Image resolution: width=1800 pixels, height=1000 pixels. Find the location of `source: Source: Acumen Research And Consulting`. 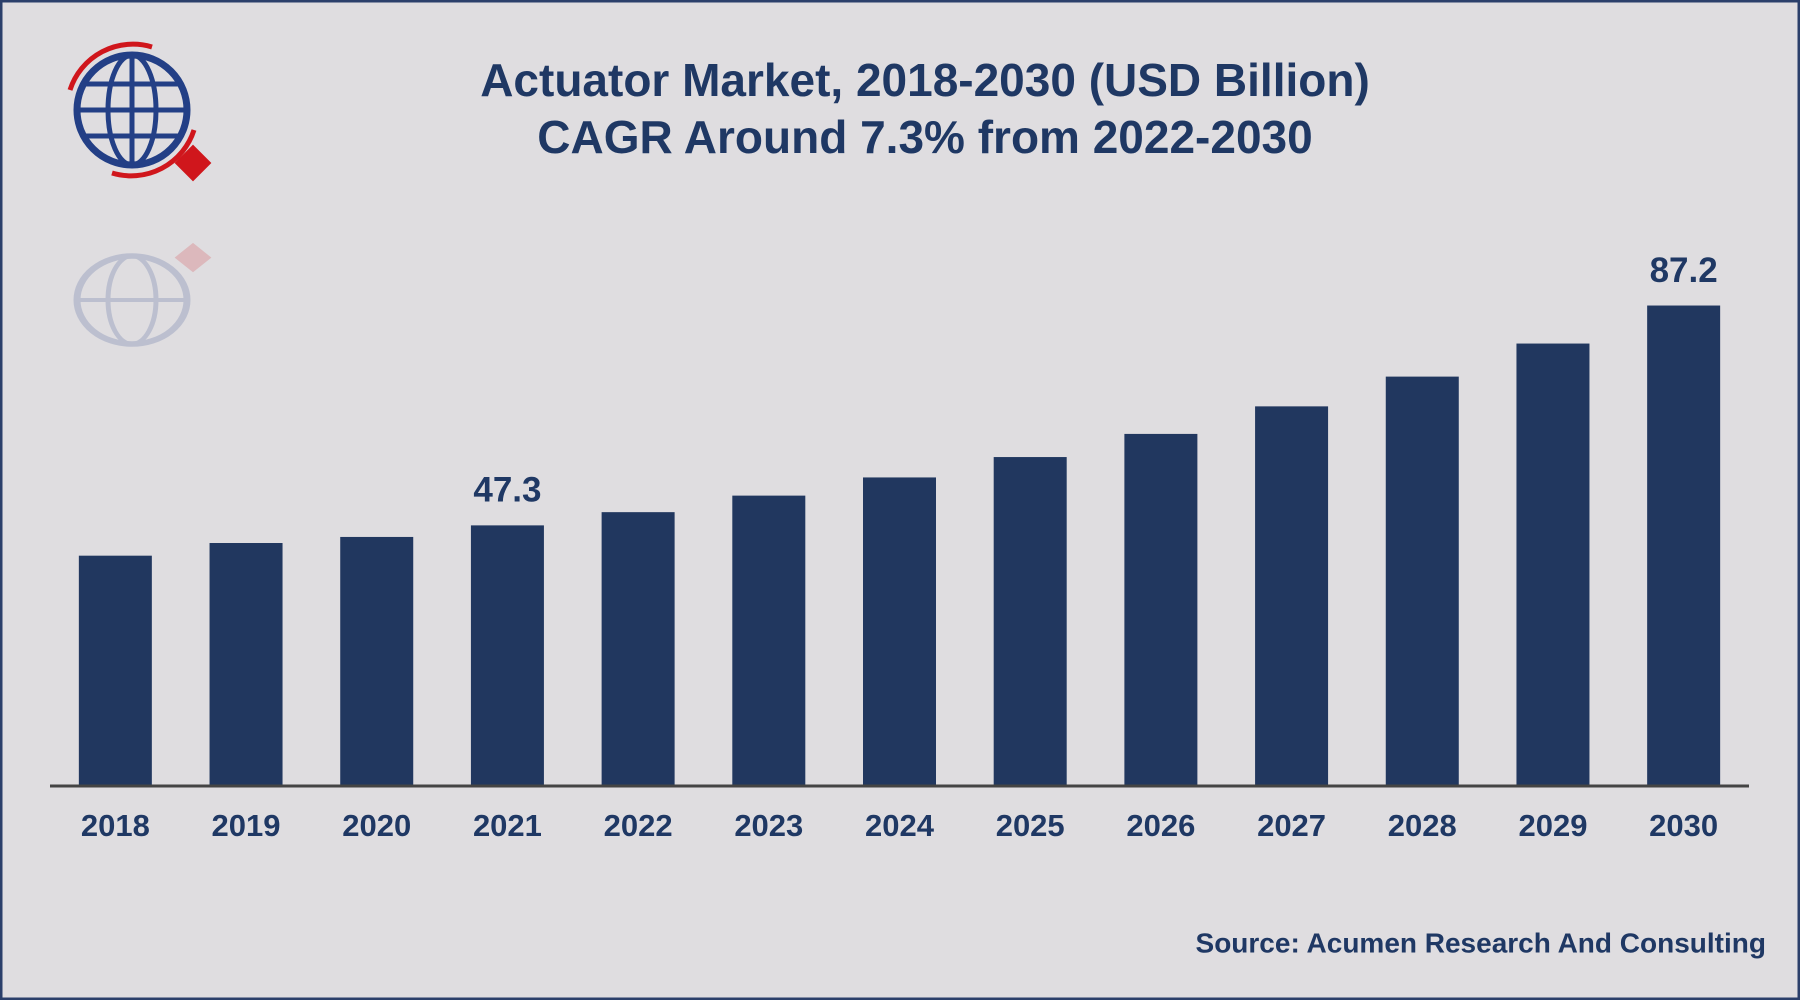

source: Source: Acumen Research And Consulting is located at coordinates (1481, 942).